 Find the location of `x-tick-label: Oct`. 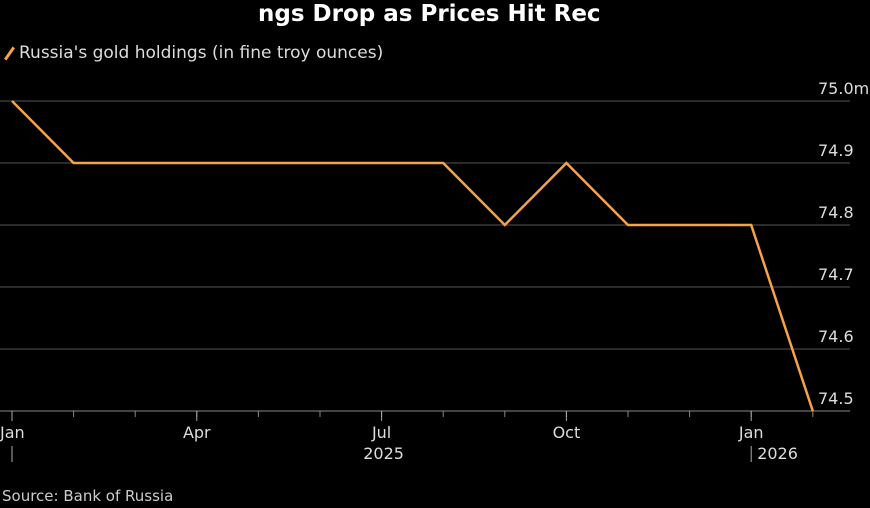

x-tick-label: Oct is located at coordinates (567, 432).